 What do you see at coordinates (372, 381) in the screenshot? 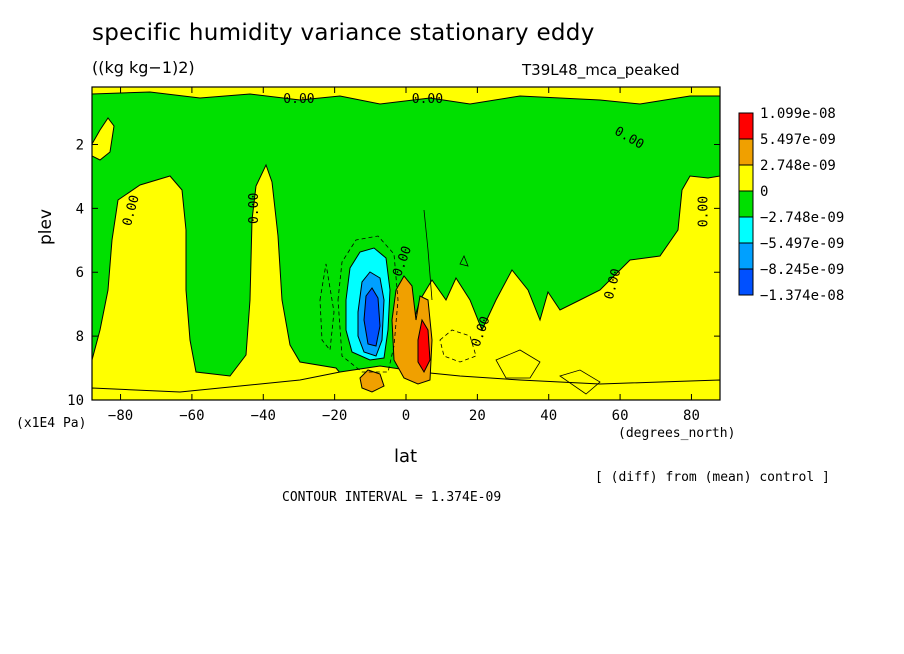
I see `field-orange-south` at bounding box center [372, 381].